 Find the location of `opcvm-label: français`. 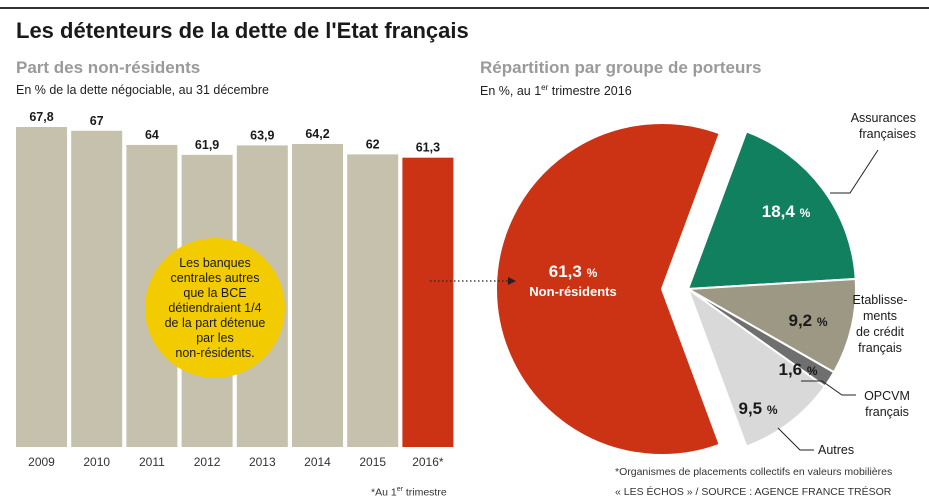

opcvm-label: français is located at coordinates (887, 412).